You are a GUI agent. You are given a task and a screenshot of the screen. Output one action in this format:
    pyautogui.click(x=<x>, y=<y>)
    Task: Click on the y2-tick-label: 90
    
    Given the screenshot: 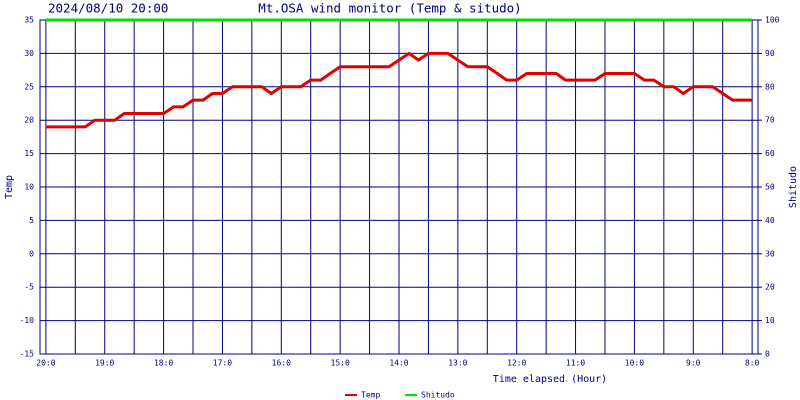 What is the action you would take?
    pyautogui.click(x=770, y=53)
    